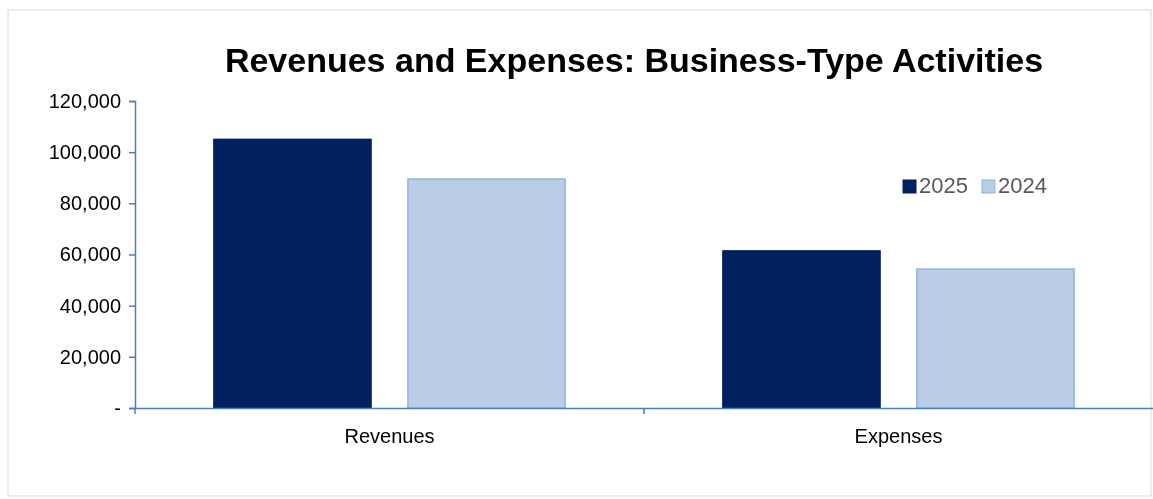 The image size is (1153, 499). I want to click on legend-label: 2025, so click(943, 185).